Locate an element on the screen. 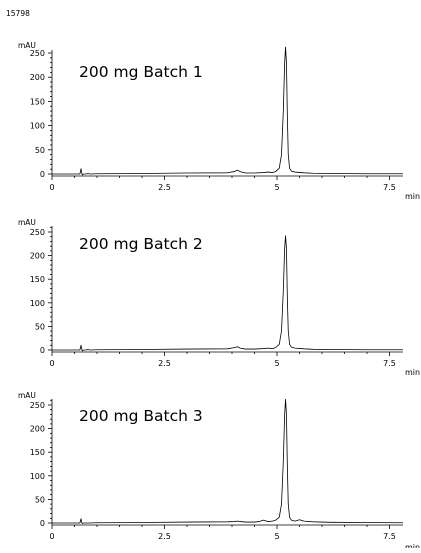 This screenshot has height=553, width=421. panel-title: 200 mg Batch 1 is located at coordinates (141, 72).